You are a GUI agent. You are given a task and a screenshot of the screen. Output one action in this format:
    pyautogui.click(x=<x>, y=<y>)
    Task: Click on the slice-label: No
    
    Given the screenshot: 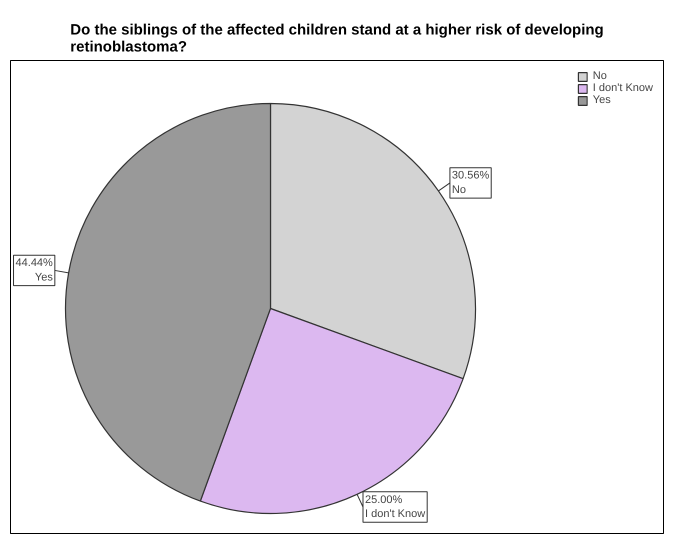 What is the action you would take?
    pyautogui.click(x=459, y=190)
    